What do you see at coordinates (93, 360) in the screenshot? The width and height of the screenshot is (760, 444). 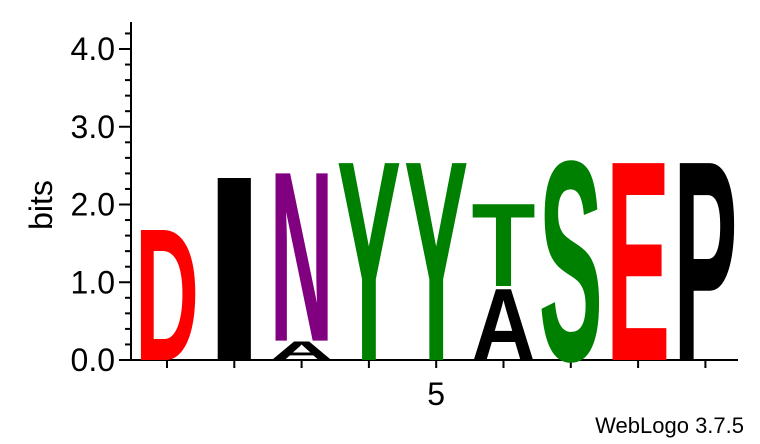 I see `y-tick-label: 0.0` at bounding box center [93, 360].